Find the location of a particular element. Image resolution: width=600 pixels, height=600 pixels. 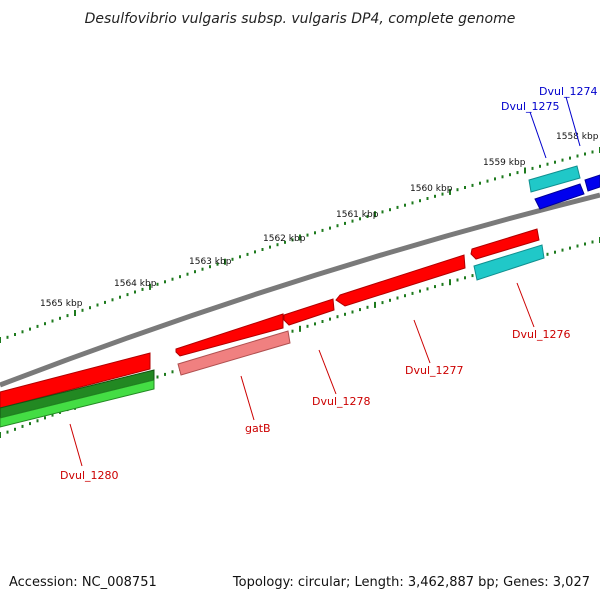

scale-label-1564: 1564 kbp is located at coordinates (135, 284).